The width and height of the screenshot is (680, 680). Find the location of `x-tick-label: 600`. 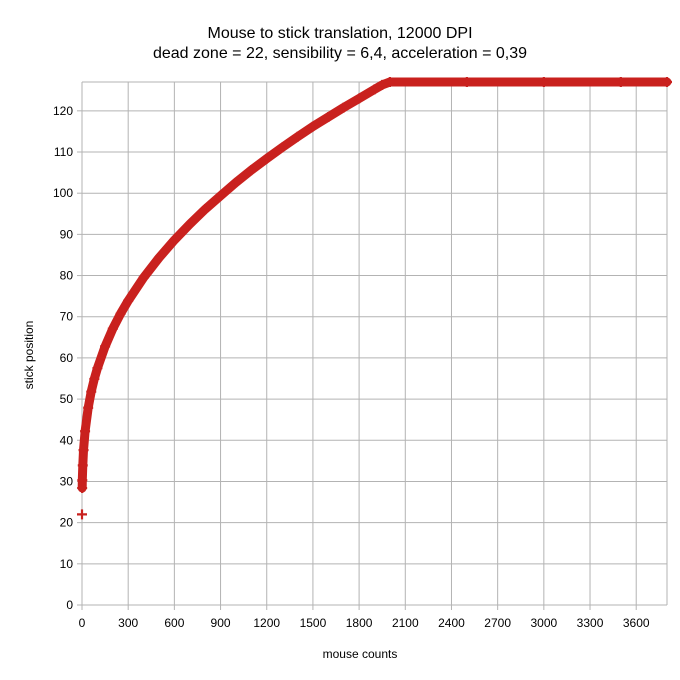

x-tick-label: 600 is located at coordinates (174, 623).